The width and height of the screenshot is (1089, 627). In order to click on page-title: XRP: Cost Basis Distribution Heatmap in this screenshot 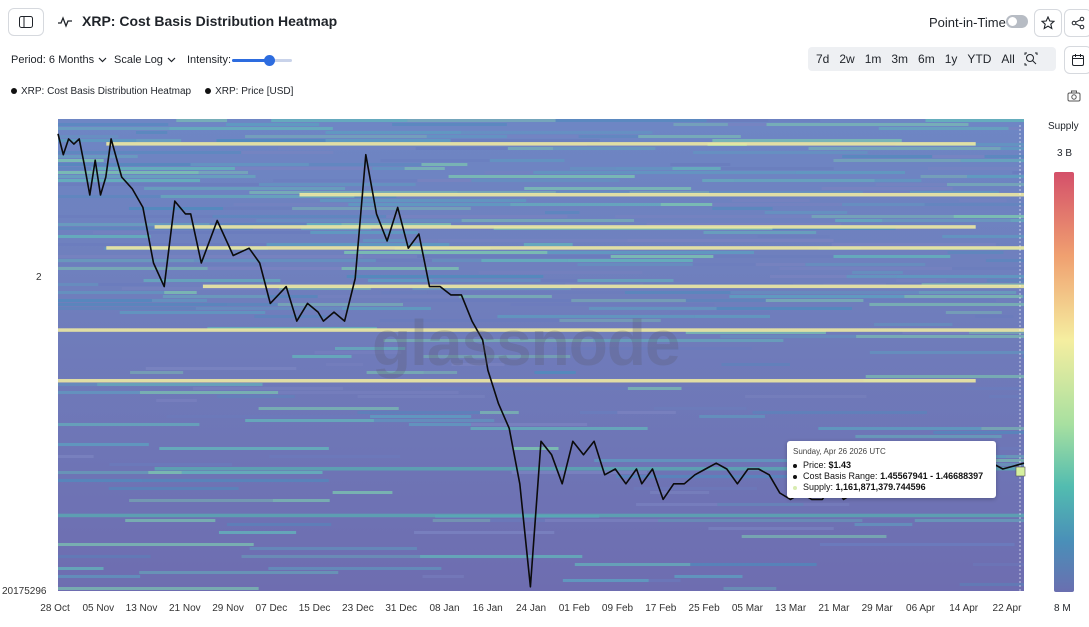, I will do `click(210, 21)`.